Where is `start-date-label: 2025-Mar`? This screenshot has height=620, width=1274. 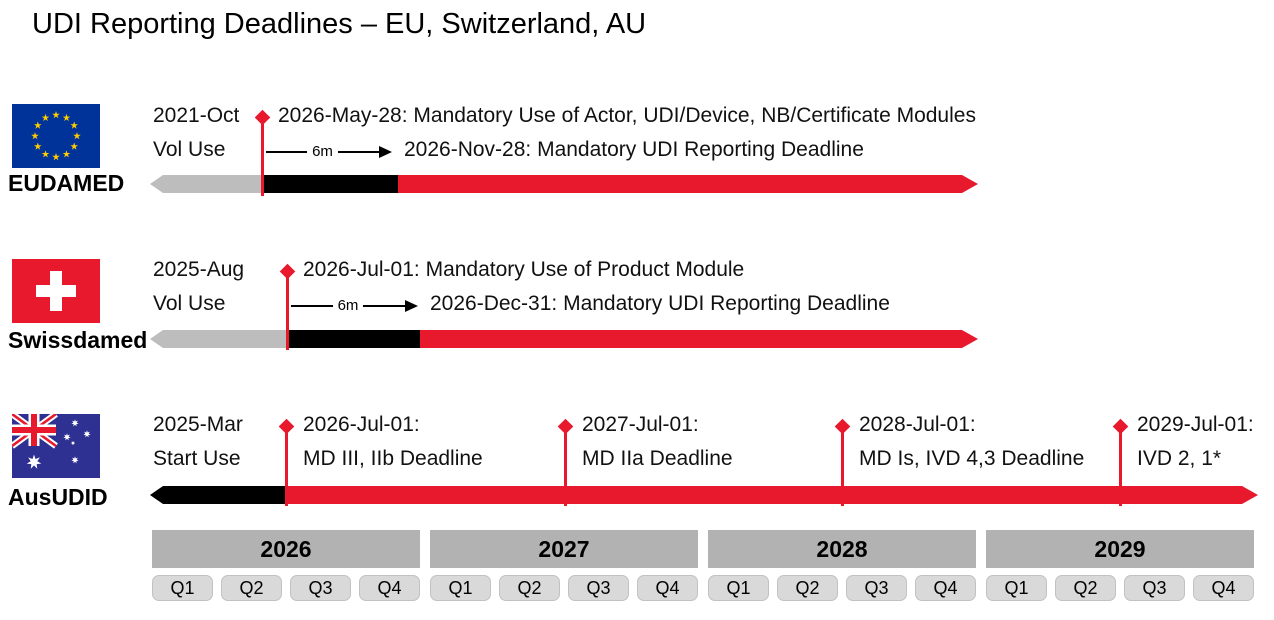 start-date-label: 2025-Mar is located at coordinates (198, 424).